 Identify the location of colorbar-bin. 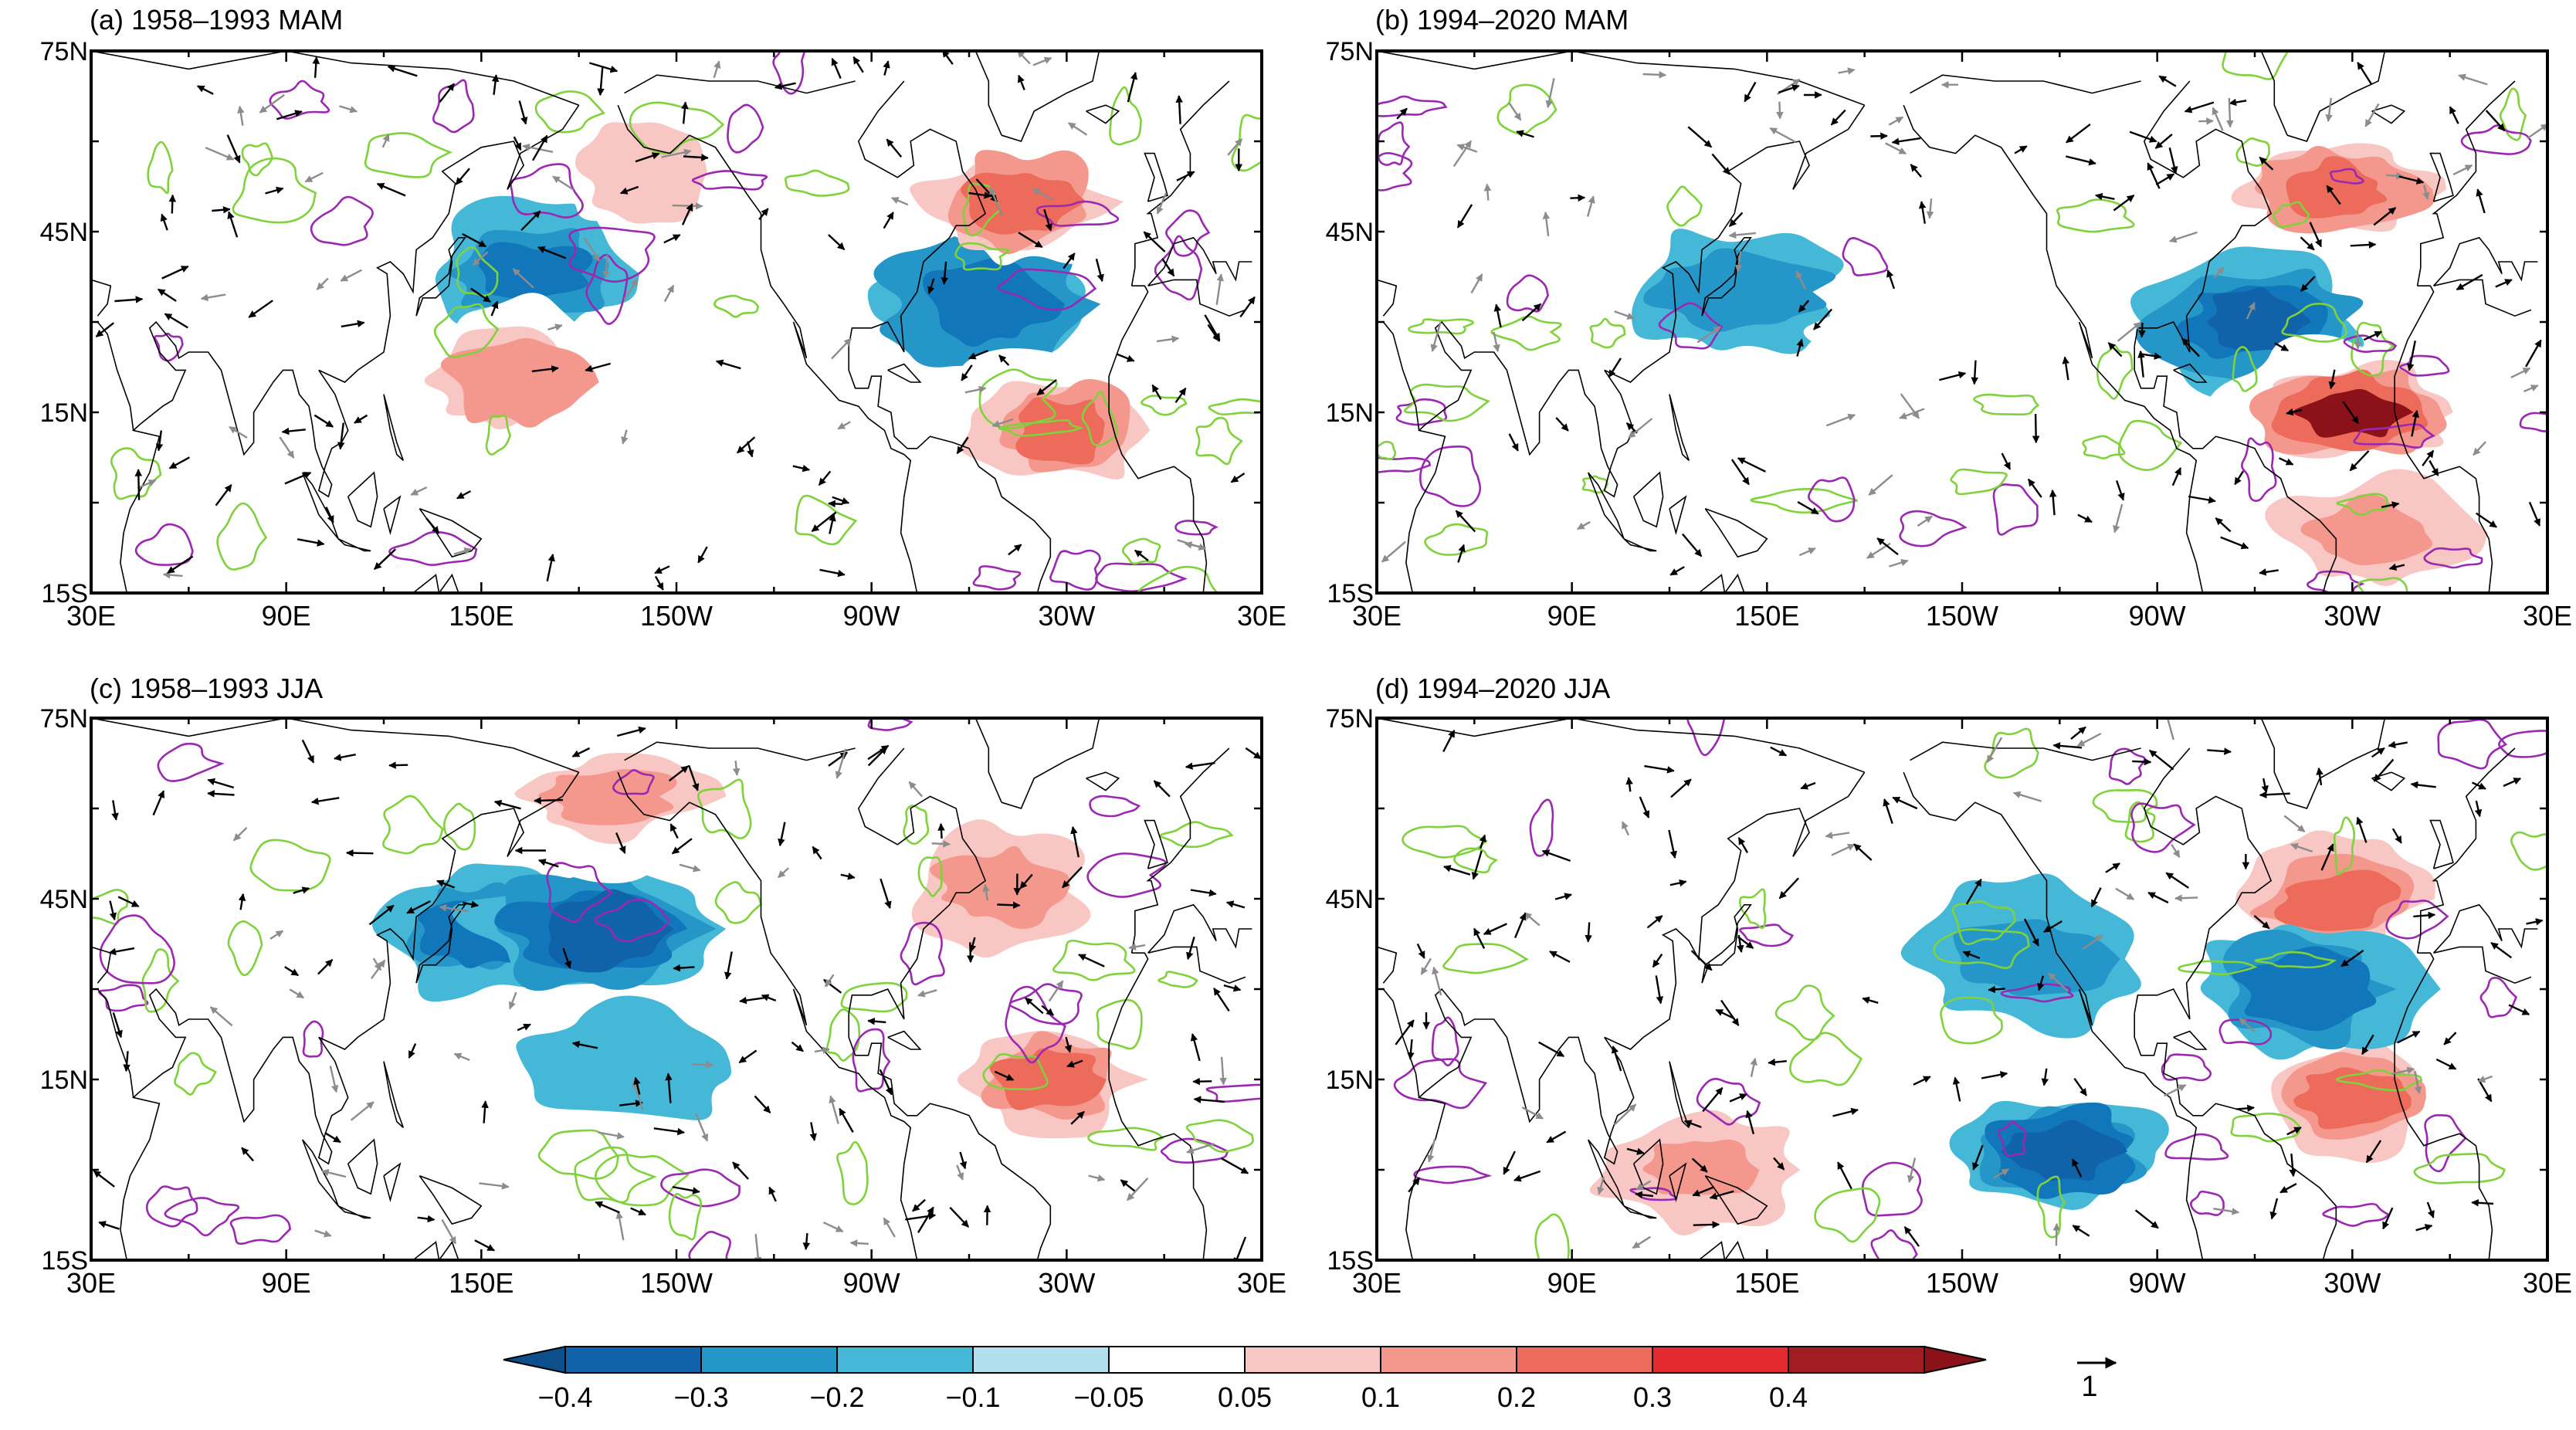
(633, 1360).